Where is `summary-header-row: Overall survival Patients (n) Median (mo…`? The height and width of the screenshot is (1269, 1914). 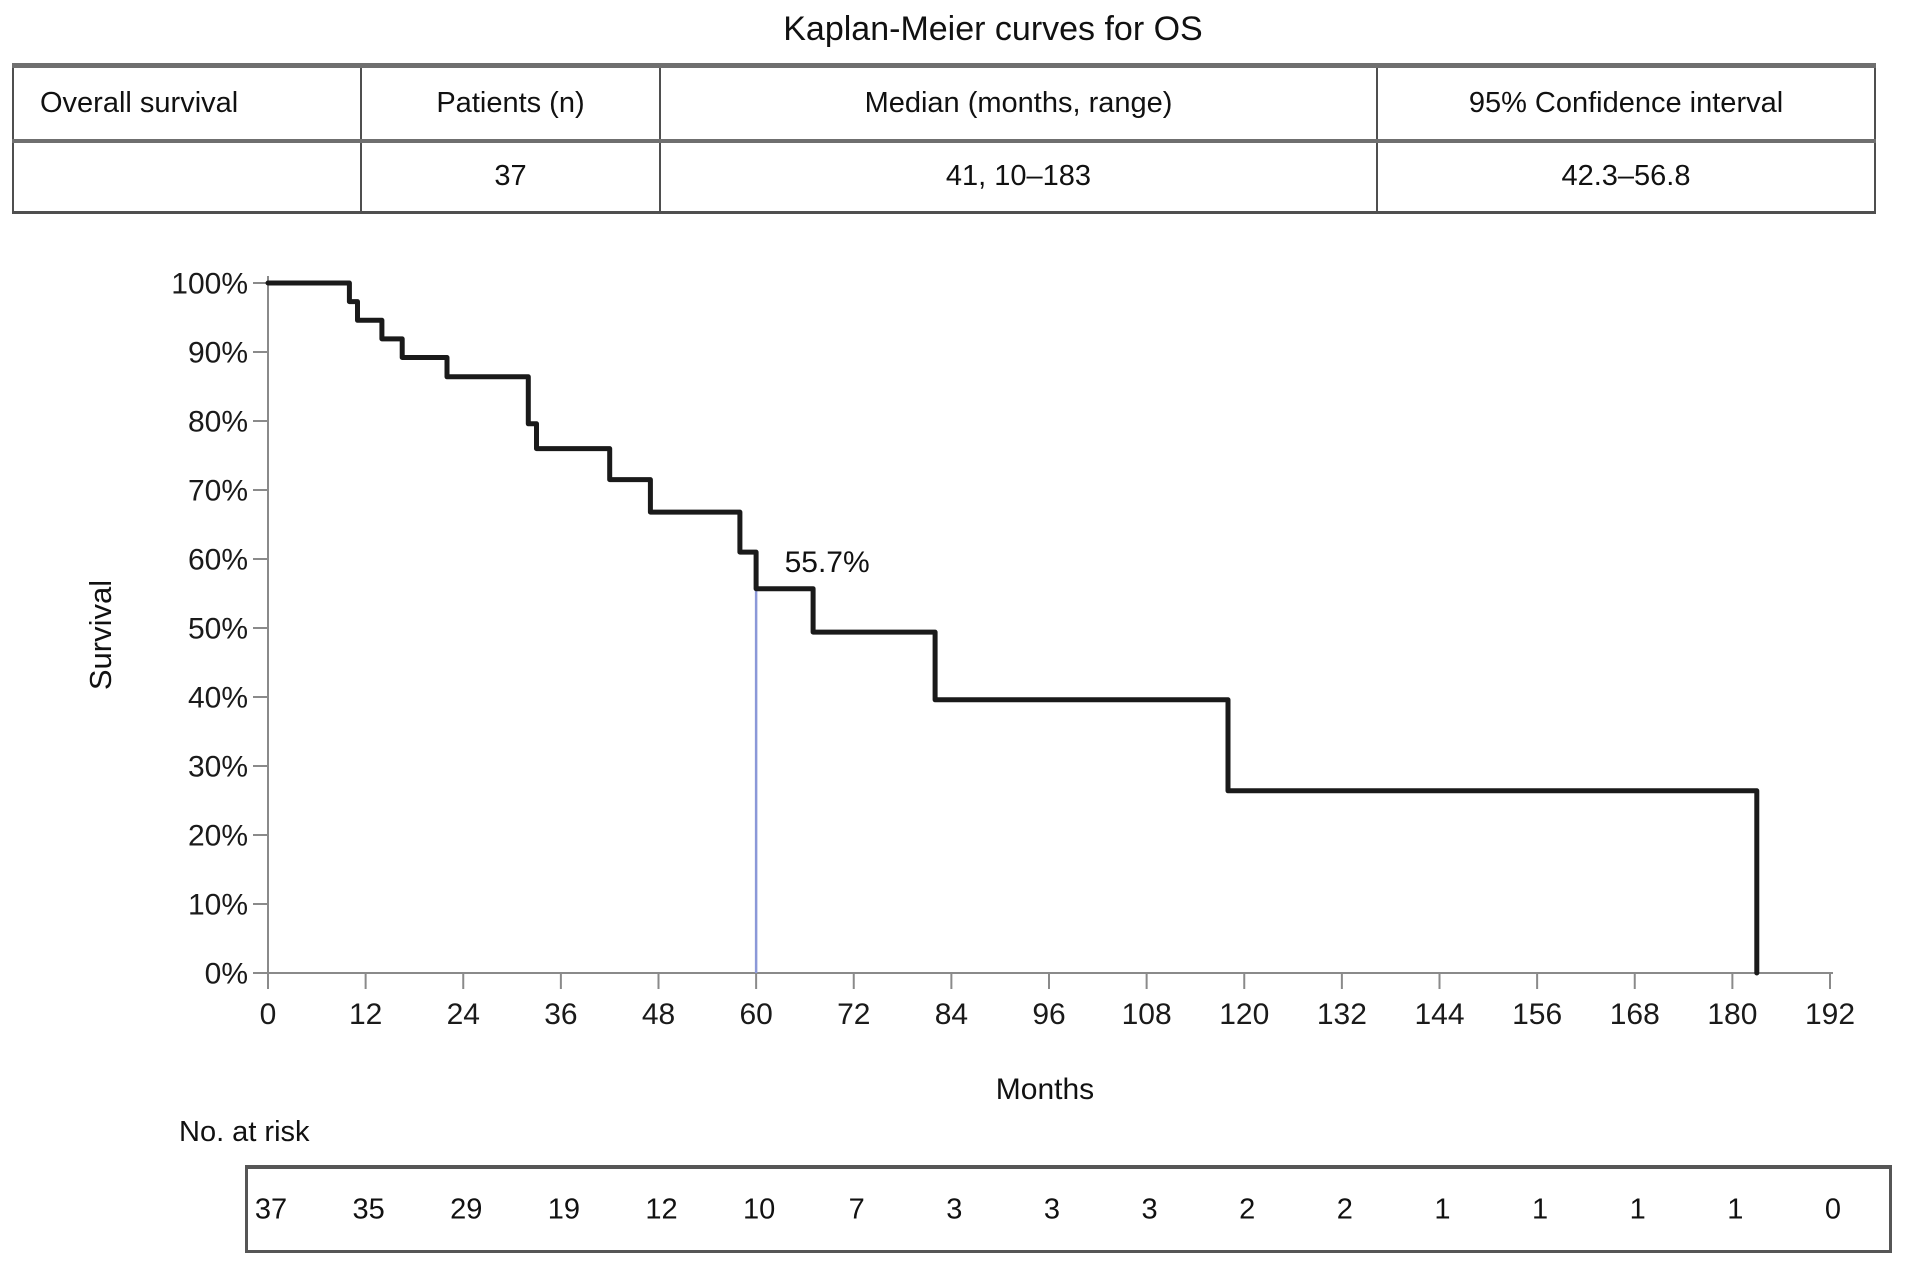
summary-header-row: Overall survival Patients (n) Median (mo… is located at coordinates (944, 104).